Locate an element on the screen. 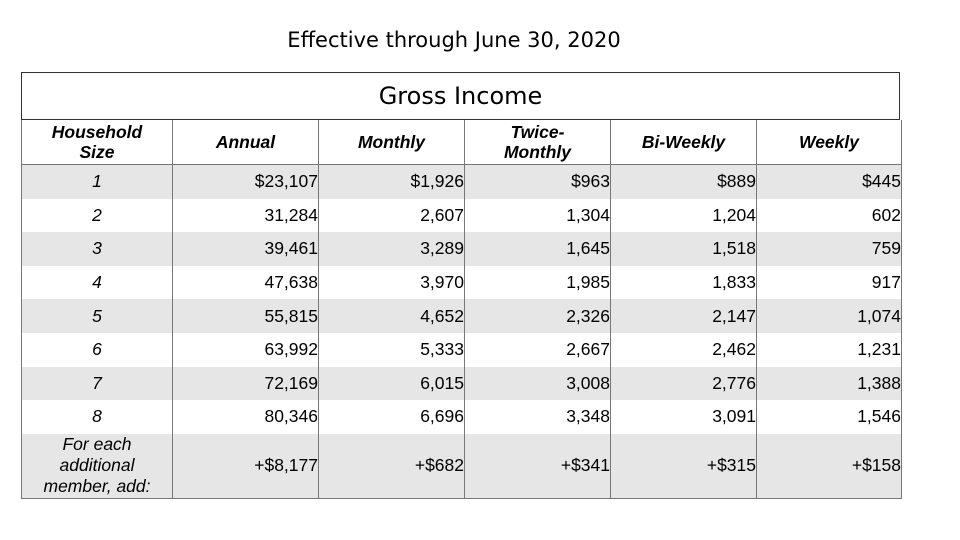 This screenshot has width=960, height=540. header-label-line: Size is located at coordinates (97, 152).